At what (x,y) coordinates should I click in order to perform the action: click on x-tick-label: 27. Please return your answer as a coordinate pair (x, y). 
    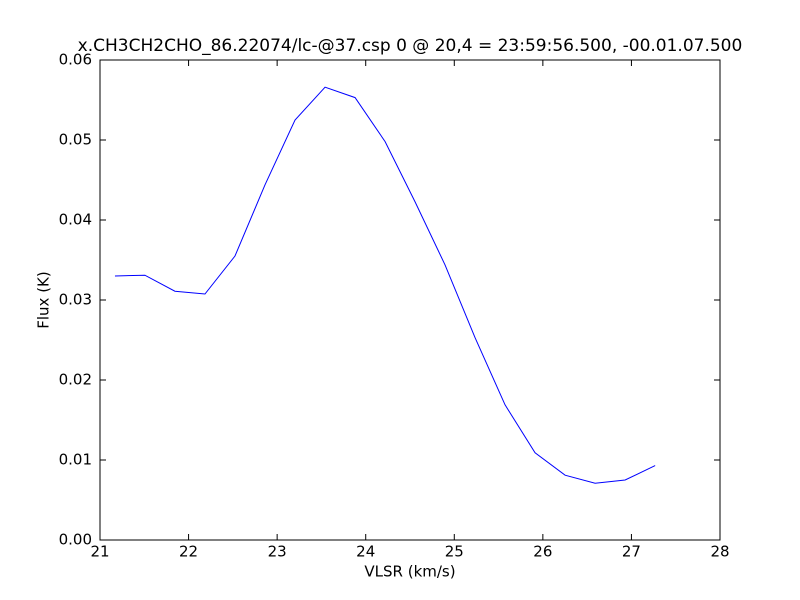
    Looking at the image, I should click on (631, 552).